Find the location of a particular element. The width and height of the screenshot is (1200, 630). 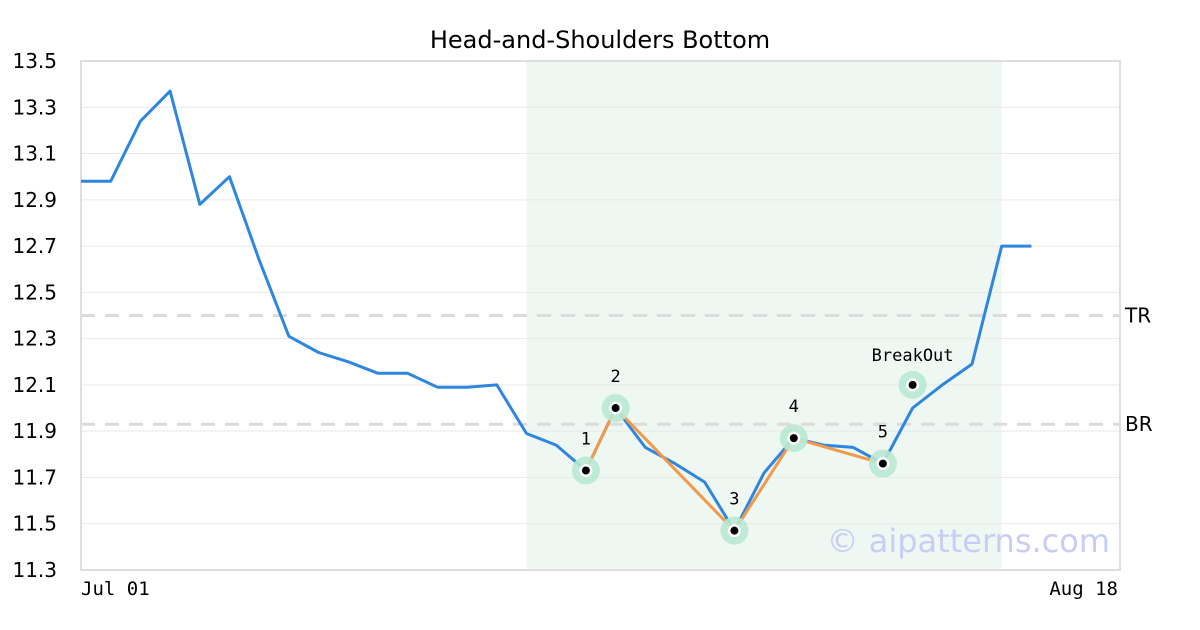

breakout-label: BreakOut is located at coordinates (913, 356).